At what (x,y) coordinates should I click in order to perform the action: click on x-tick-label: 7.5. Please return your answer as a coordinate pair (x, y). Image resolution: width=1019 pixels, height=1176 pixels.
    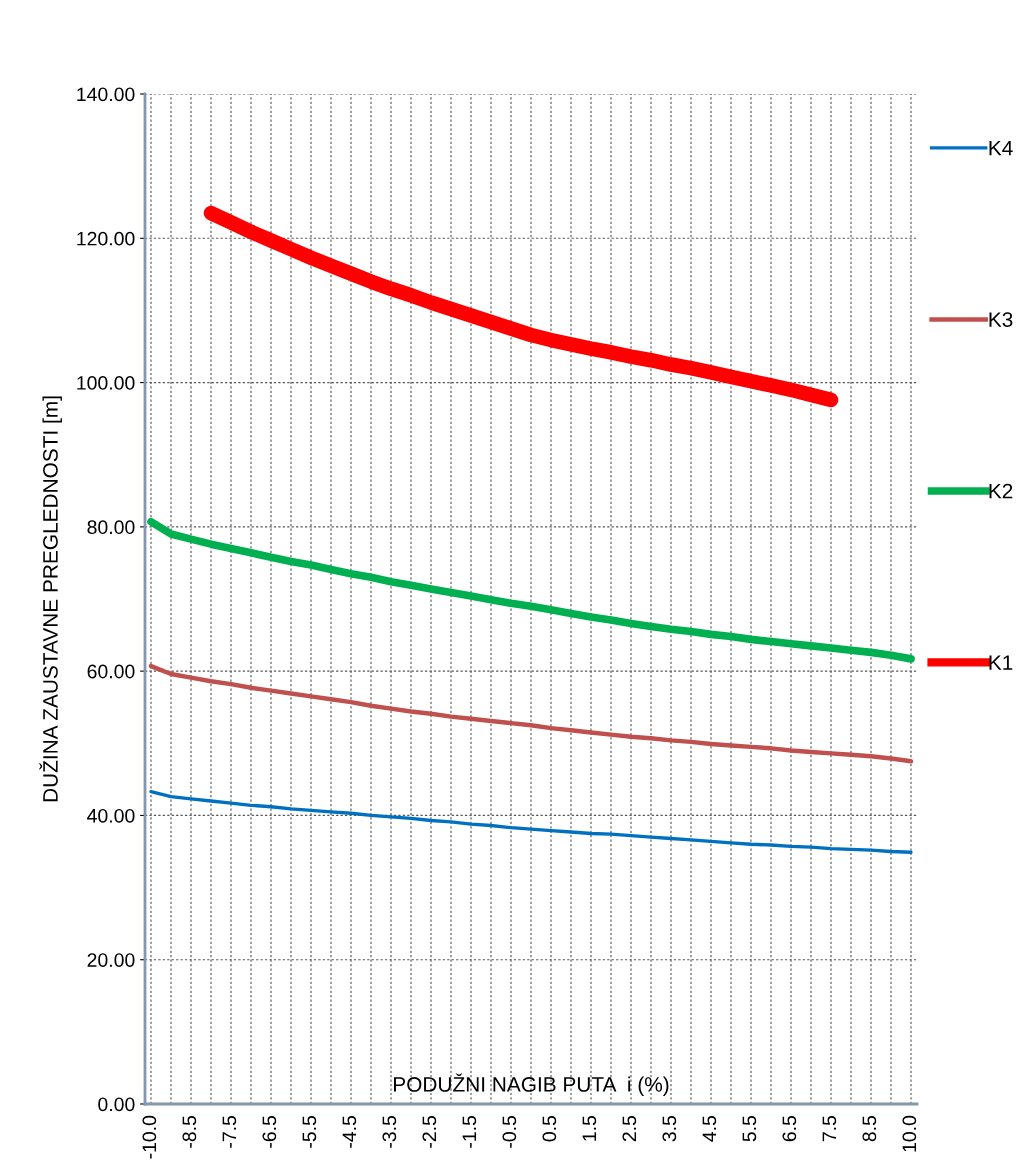
    Looking at the image, I should click on (829, 1128).